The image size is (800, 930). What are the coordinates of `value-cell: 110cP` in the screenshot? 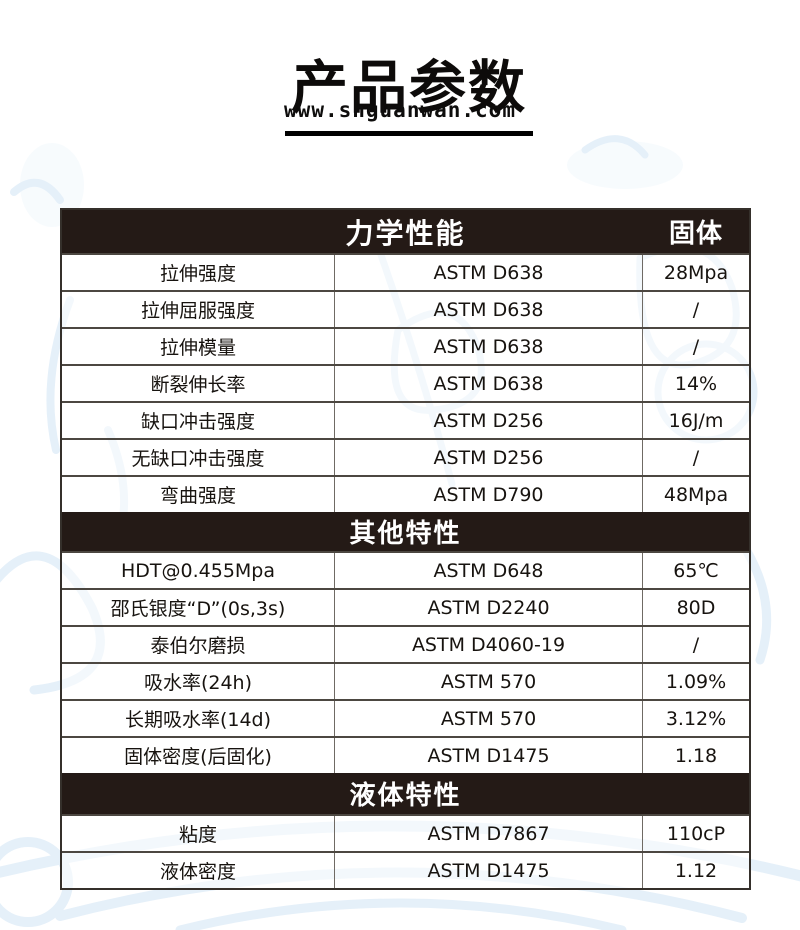 It's located at (696, 833).